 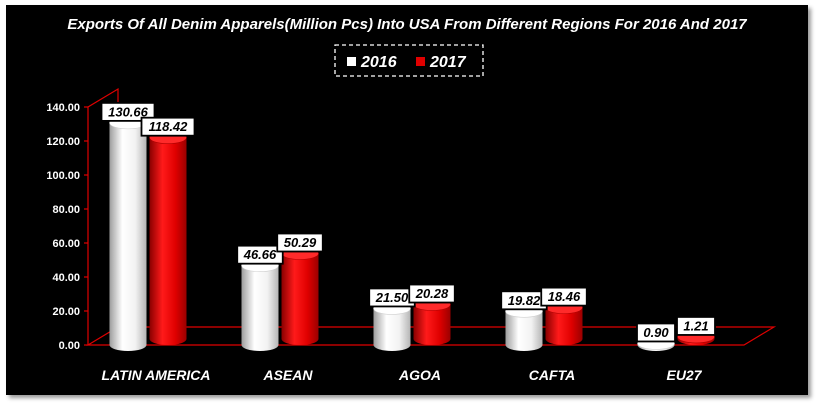 I want to click on data-label: 1.21, so click(x=696, y=326).